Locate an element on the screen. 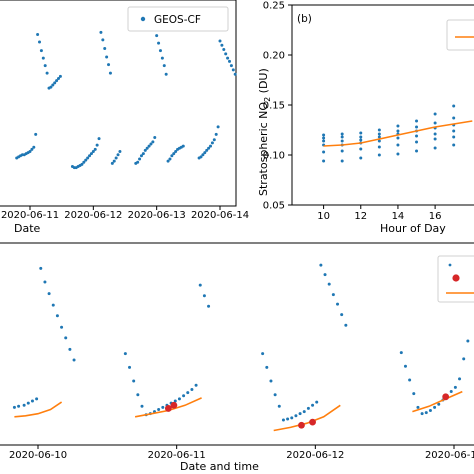 The image size is (474, 474). panel-b-y-axis-title-unit: (DU) is located at coordinates (263, 82).